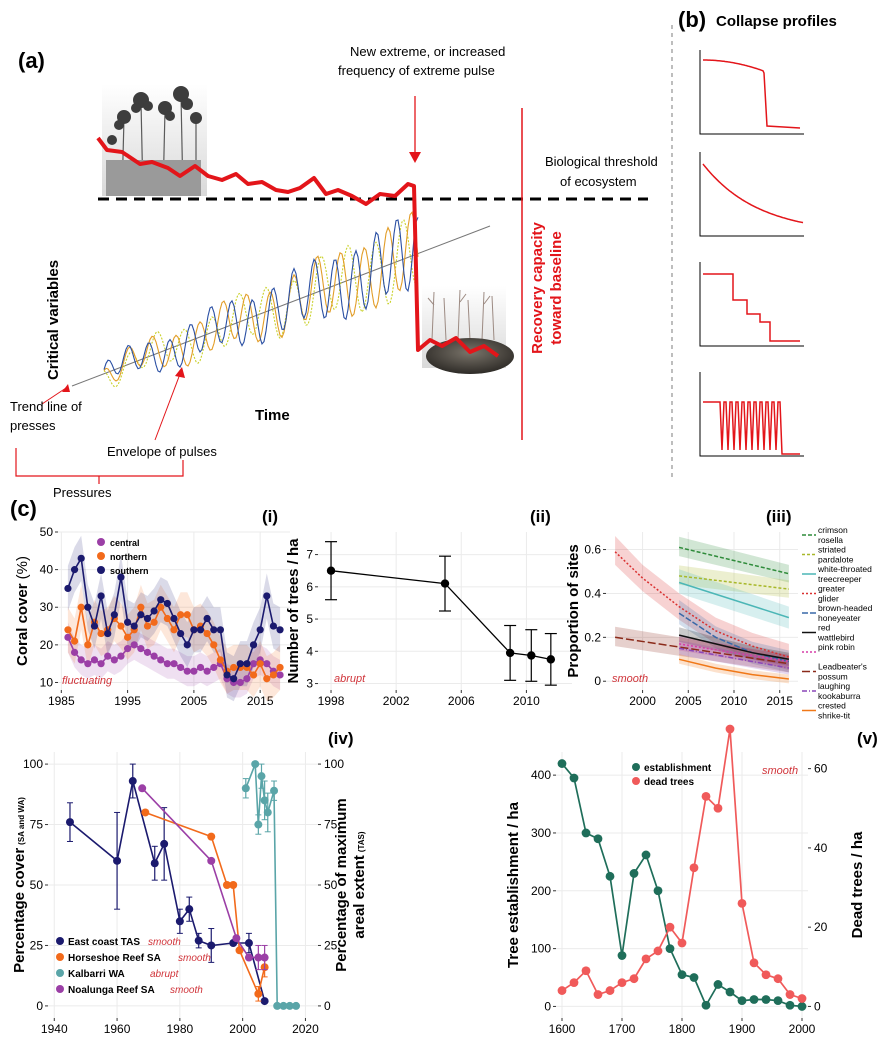 This screenshot has width=895, height=1044. Describe the element at coordinates (802, 1029) in the screenshot. I see `x-tick-label: 2000` at that location.